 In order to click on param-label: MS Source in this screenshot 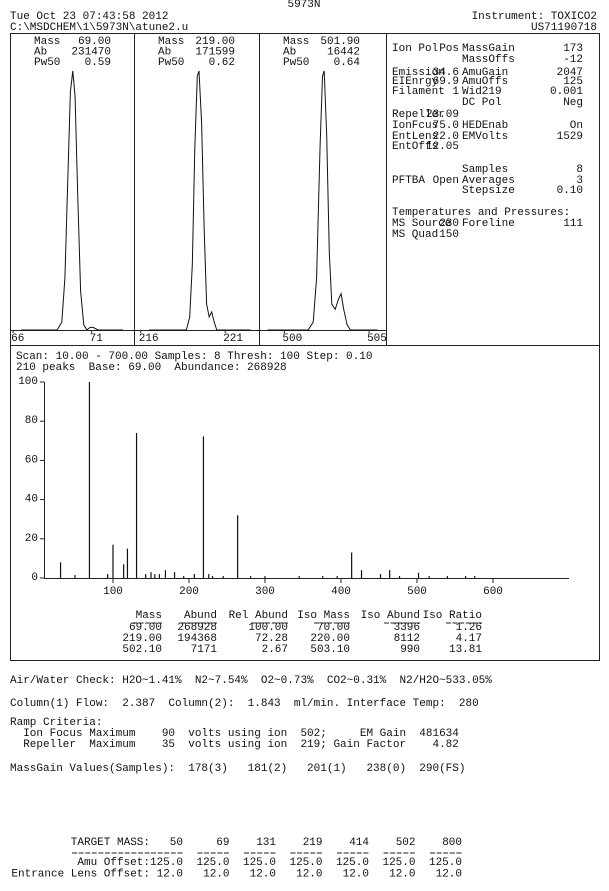, I will do `click(421, 224)`.